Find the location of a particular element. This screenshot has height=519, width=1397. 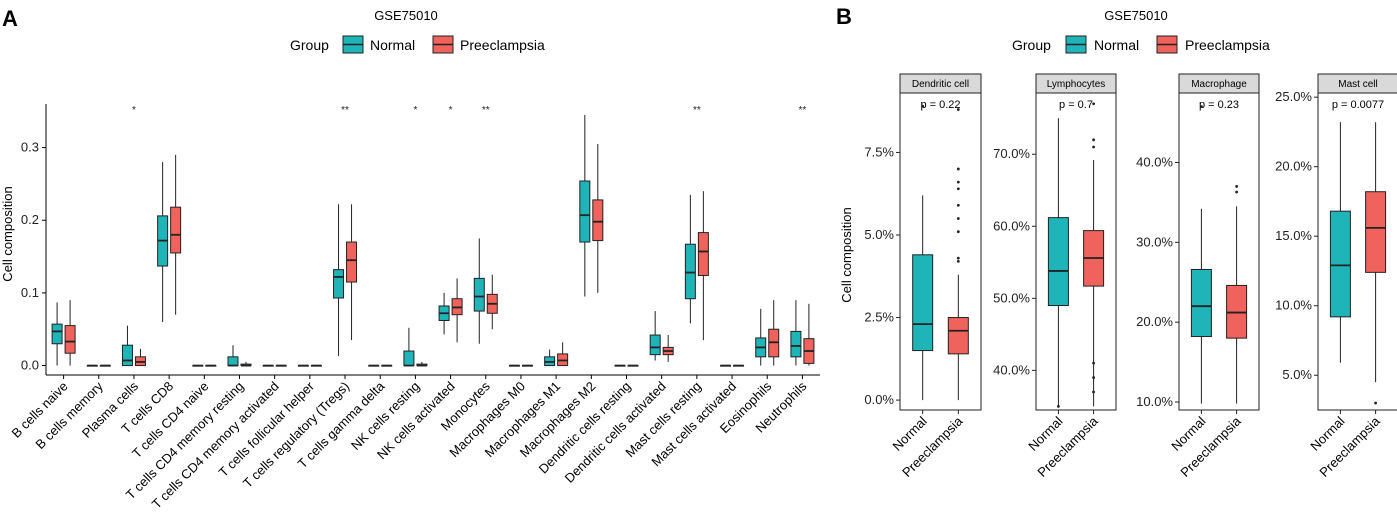

panel-b-y-tick-label: 25.0% is located at coordinates (1293, 96).